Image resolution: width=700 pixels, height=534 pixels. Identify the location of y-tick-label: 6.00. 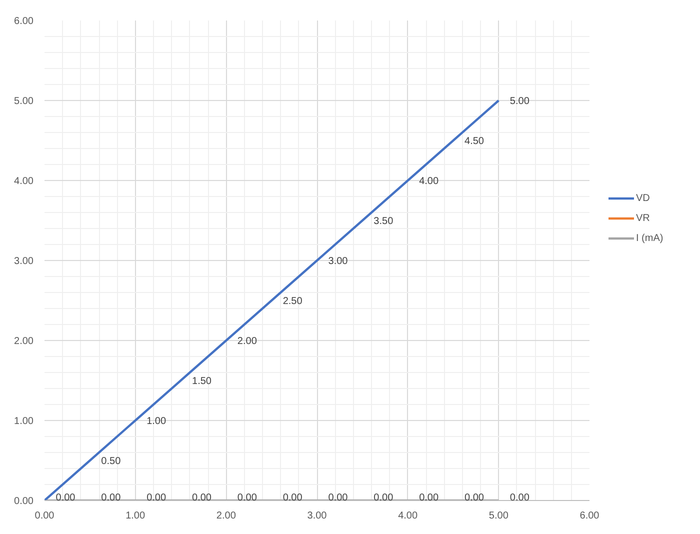
(24, 21).